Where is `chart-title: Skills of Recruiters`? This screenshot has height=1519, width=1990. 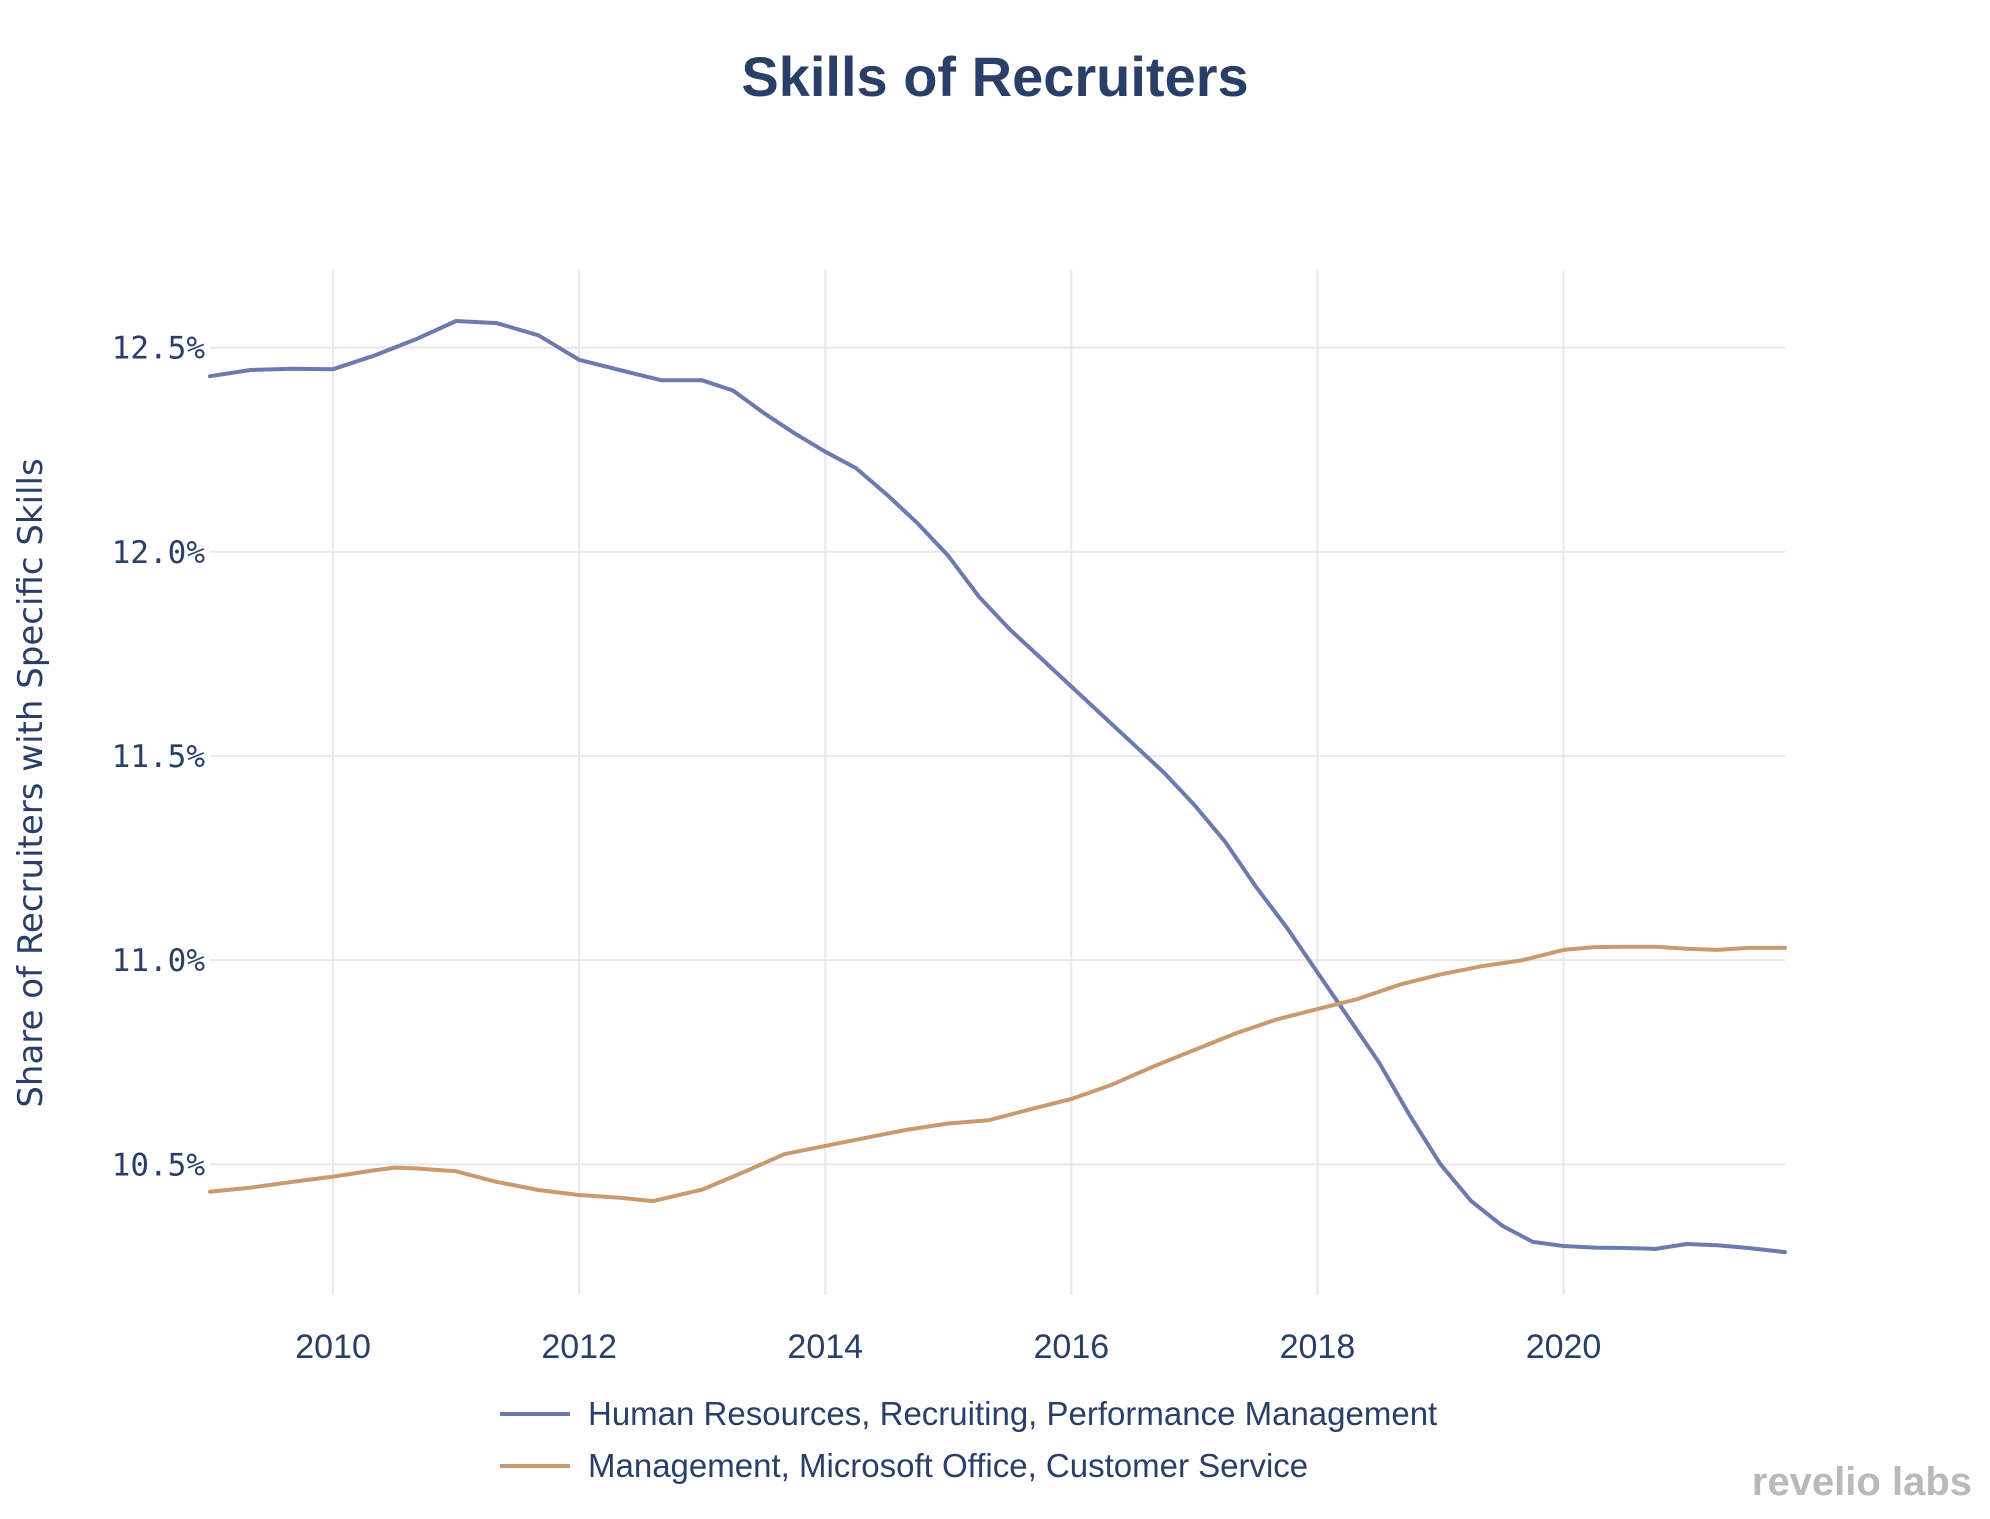 chart-title: Skills of Recruiters is located at coordinates (995, 76).